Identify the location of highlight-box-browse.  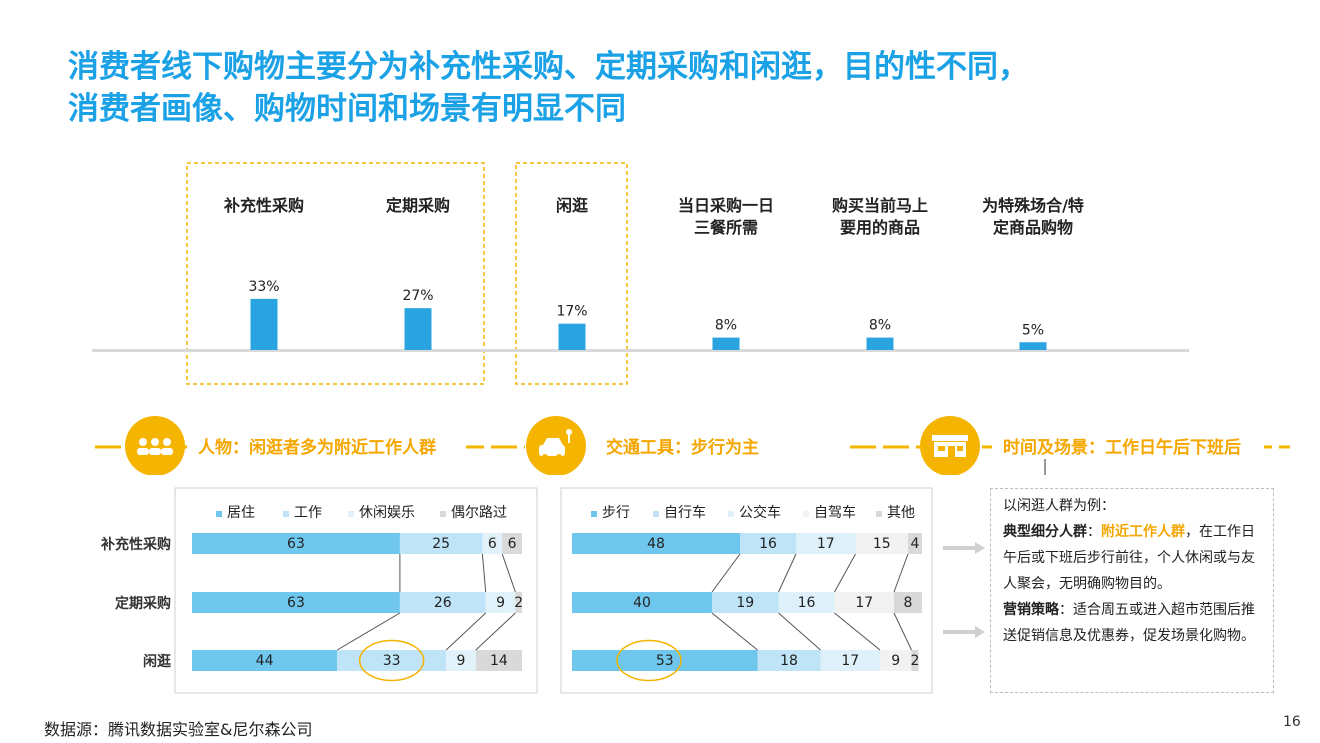
(571, 273).